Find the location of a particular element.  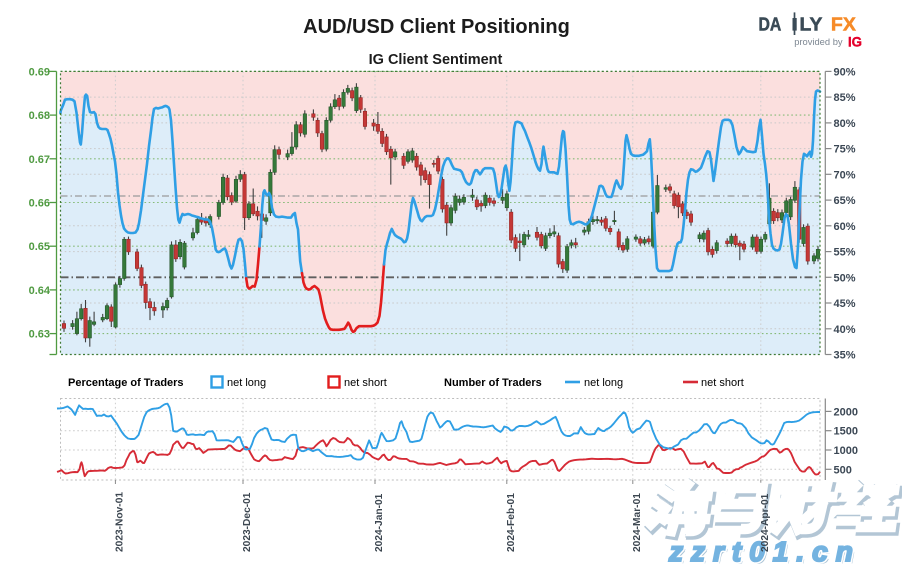

svg-text: 1000 is located at coordinates (846, 451).